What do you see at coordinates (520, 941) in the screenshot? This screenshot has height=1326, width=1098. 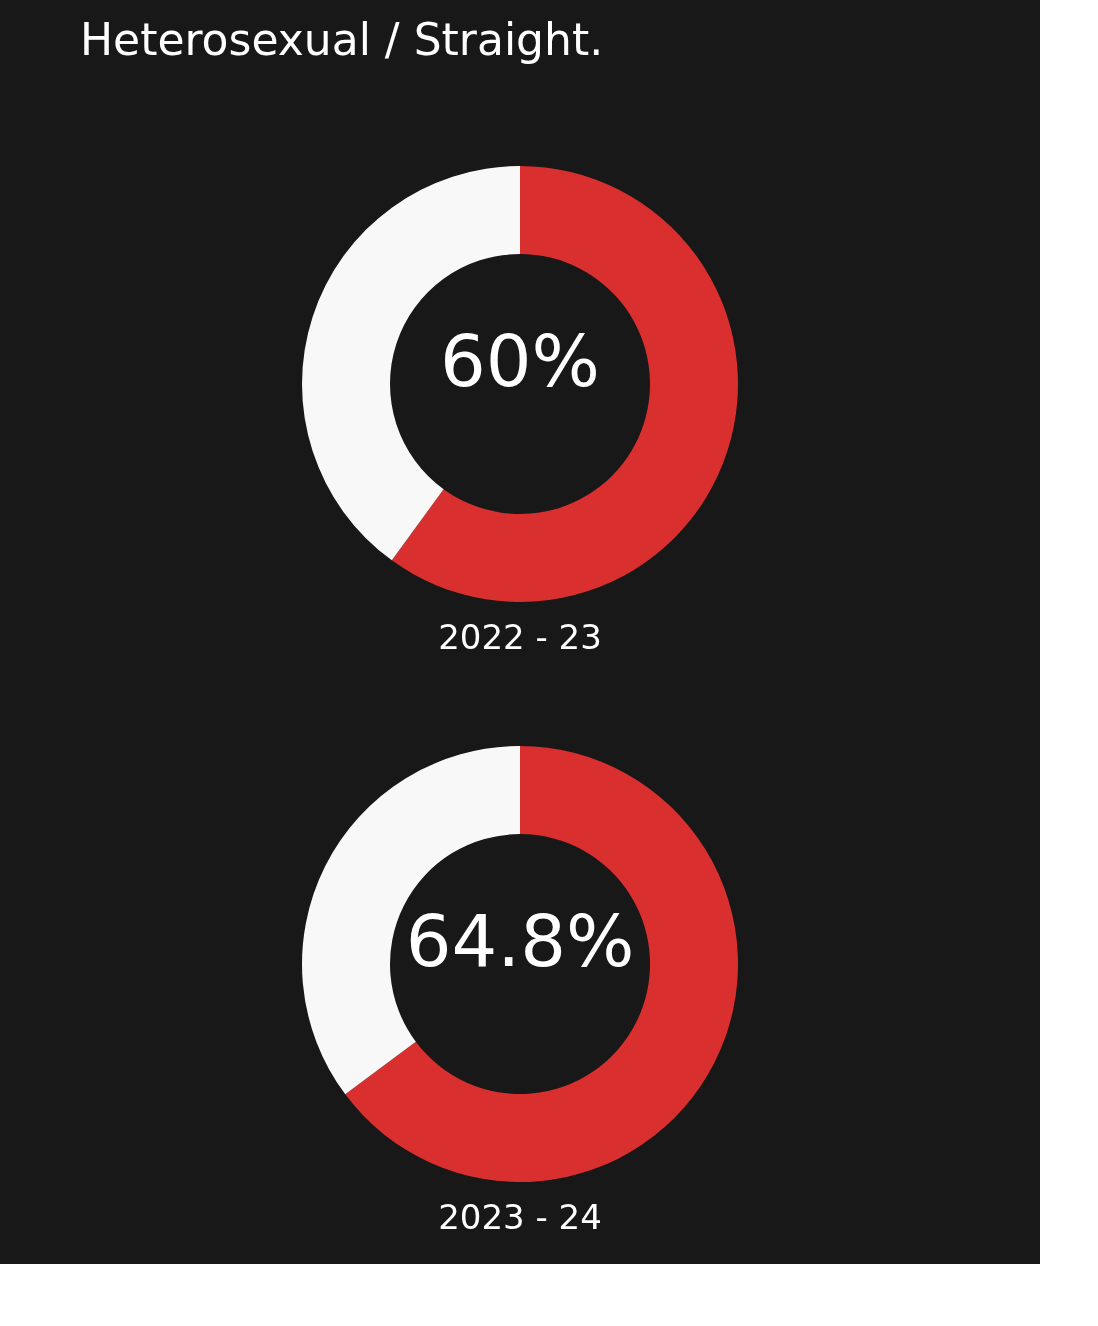 I see `data-label: 64.8%` at bounding box center [520, 941].